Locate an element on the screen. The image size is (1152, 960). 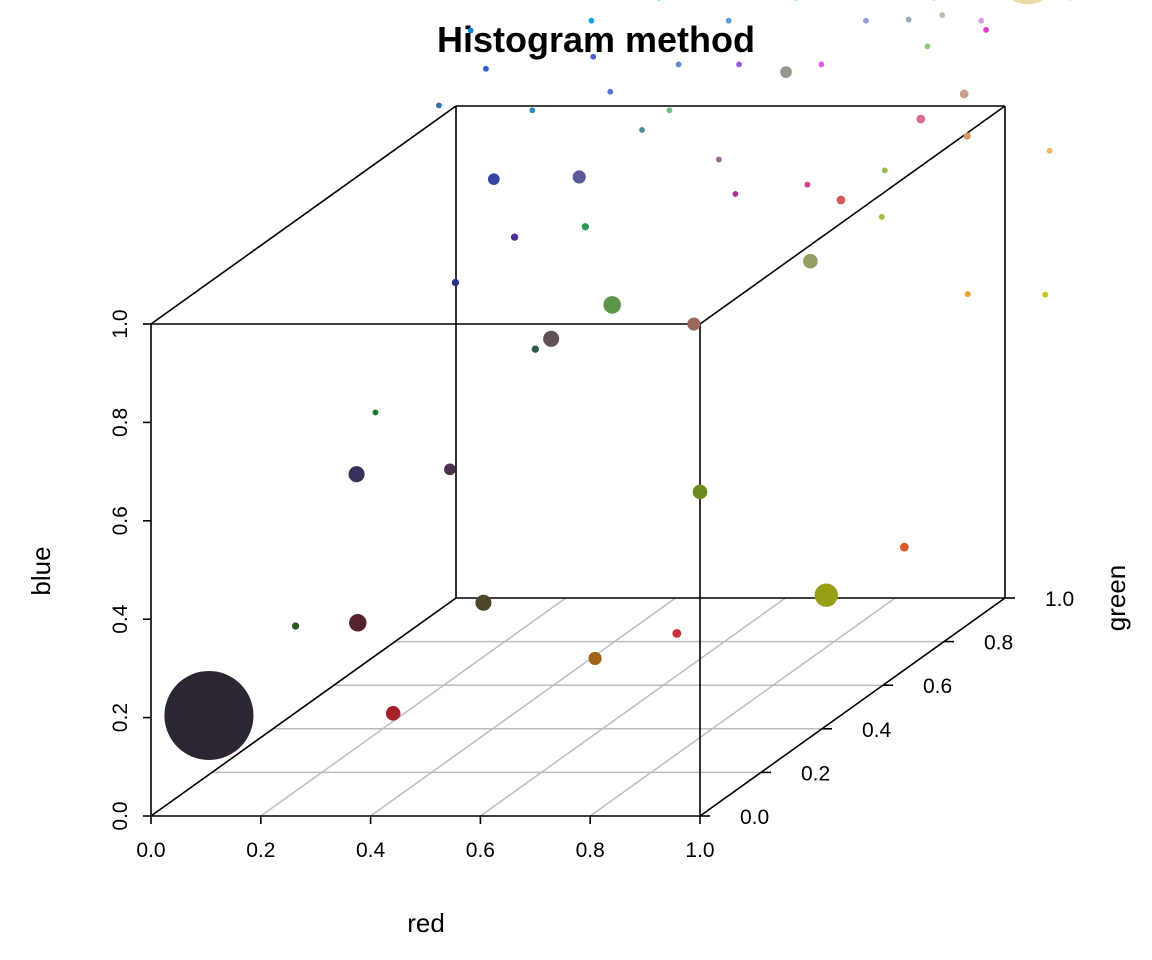
y-tick-label: 0.2 is located at coordinates (815, 773).